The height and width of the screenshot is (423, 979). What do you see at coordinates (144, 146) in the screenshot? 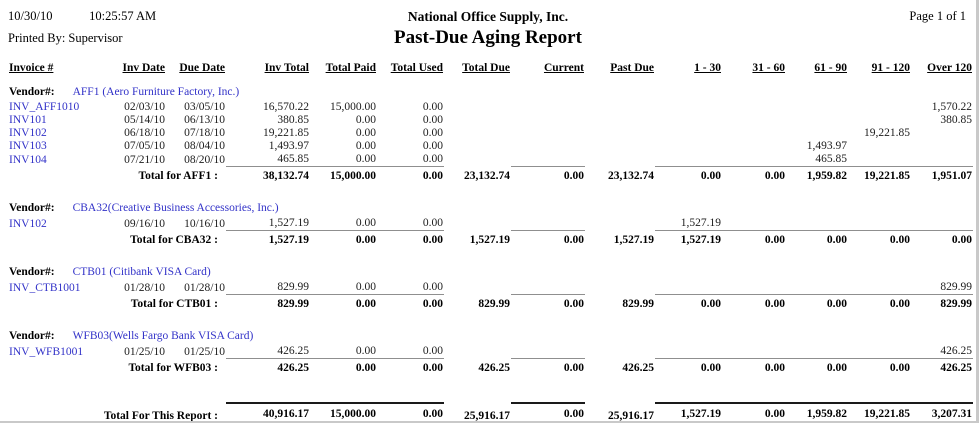
I see `cell-inv_date: 07/05/10` at bounding box center [144, 146].